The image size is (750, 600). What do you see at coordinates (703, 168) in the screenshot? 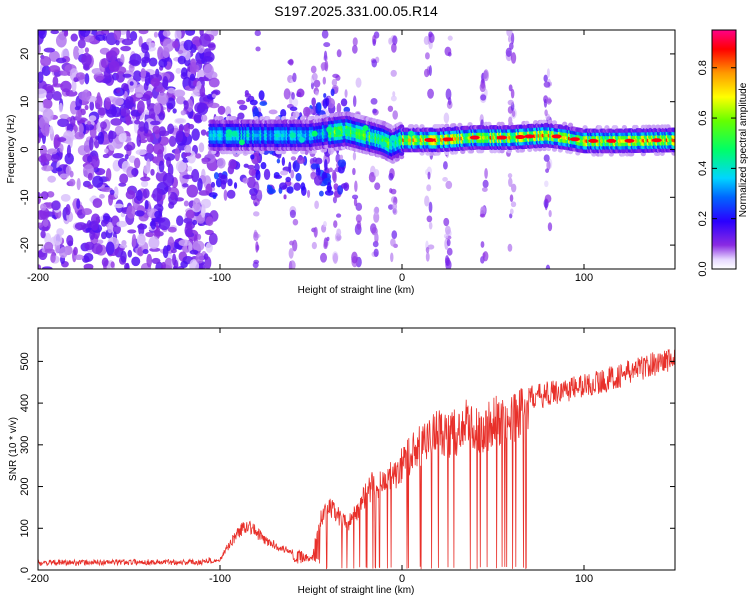
I see `colorbar-tick-label: 0.4` at bounding box center [703, 168].